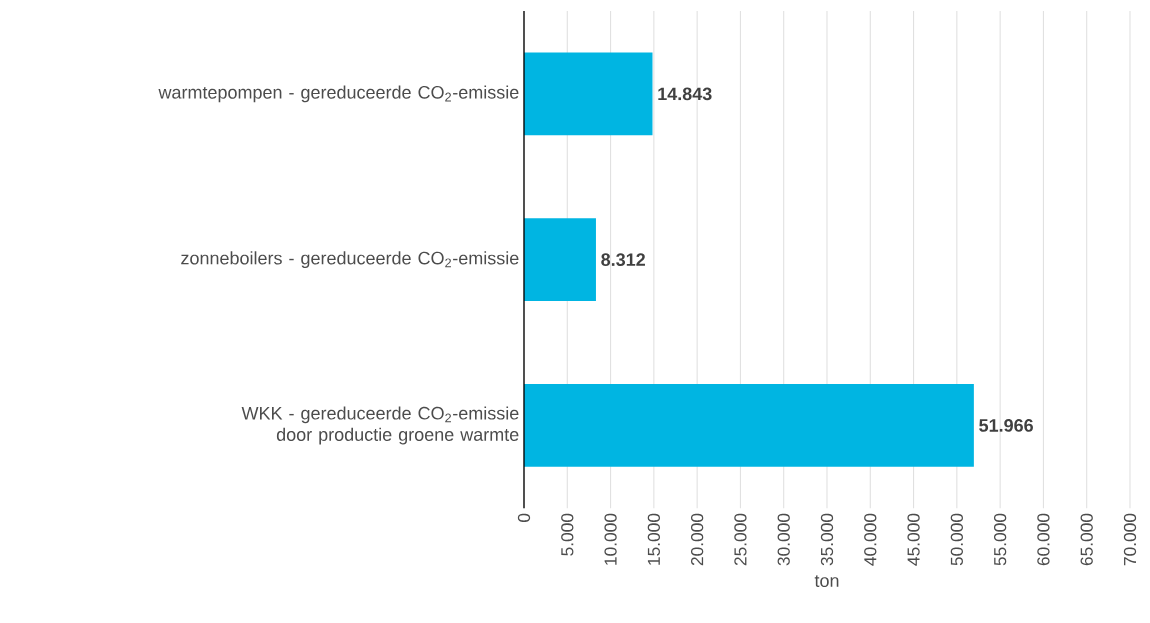 This screenshot has width=1150, height=623. Describe the element at coordinates (870, 539) in the screenshot. I see `x-tick-label: 40.000` at that location.